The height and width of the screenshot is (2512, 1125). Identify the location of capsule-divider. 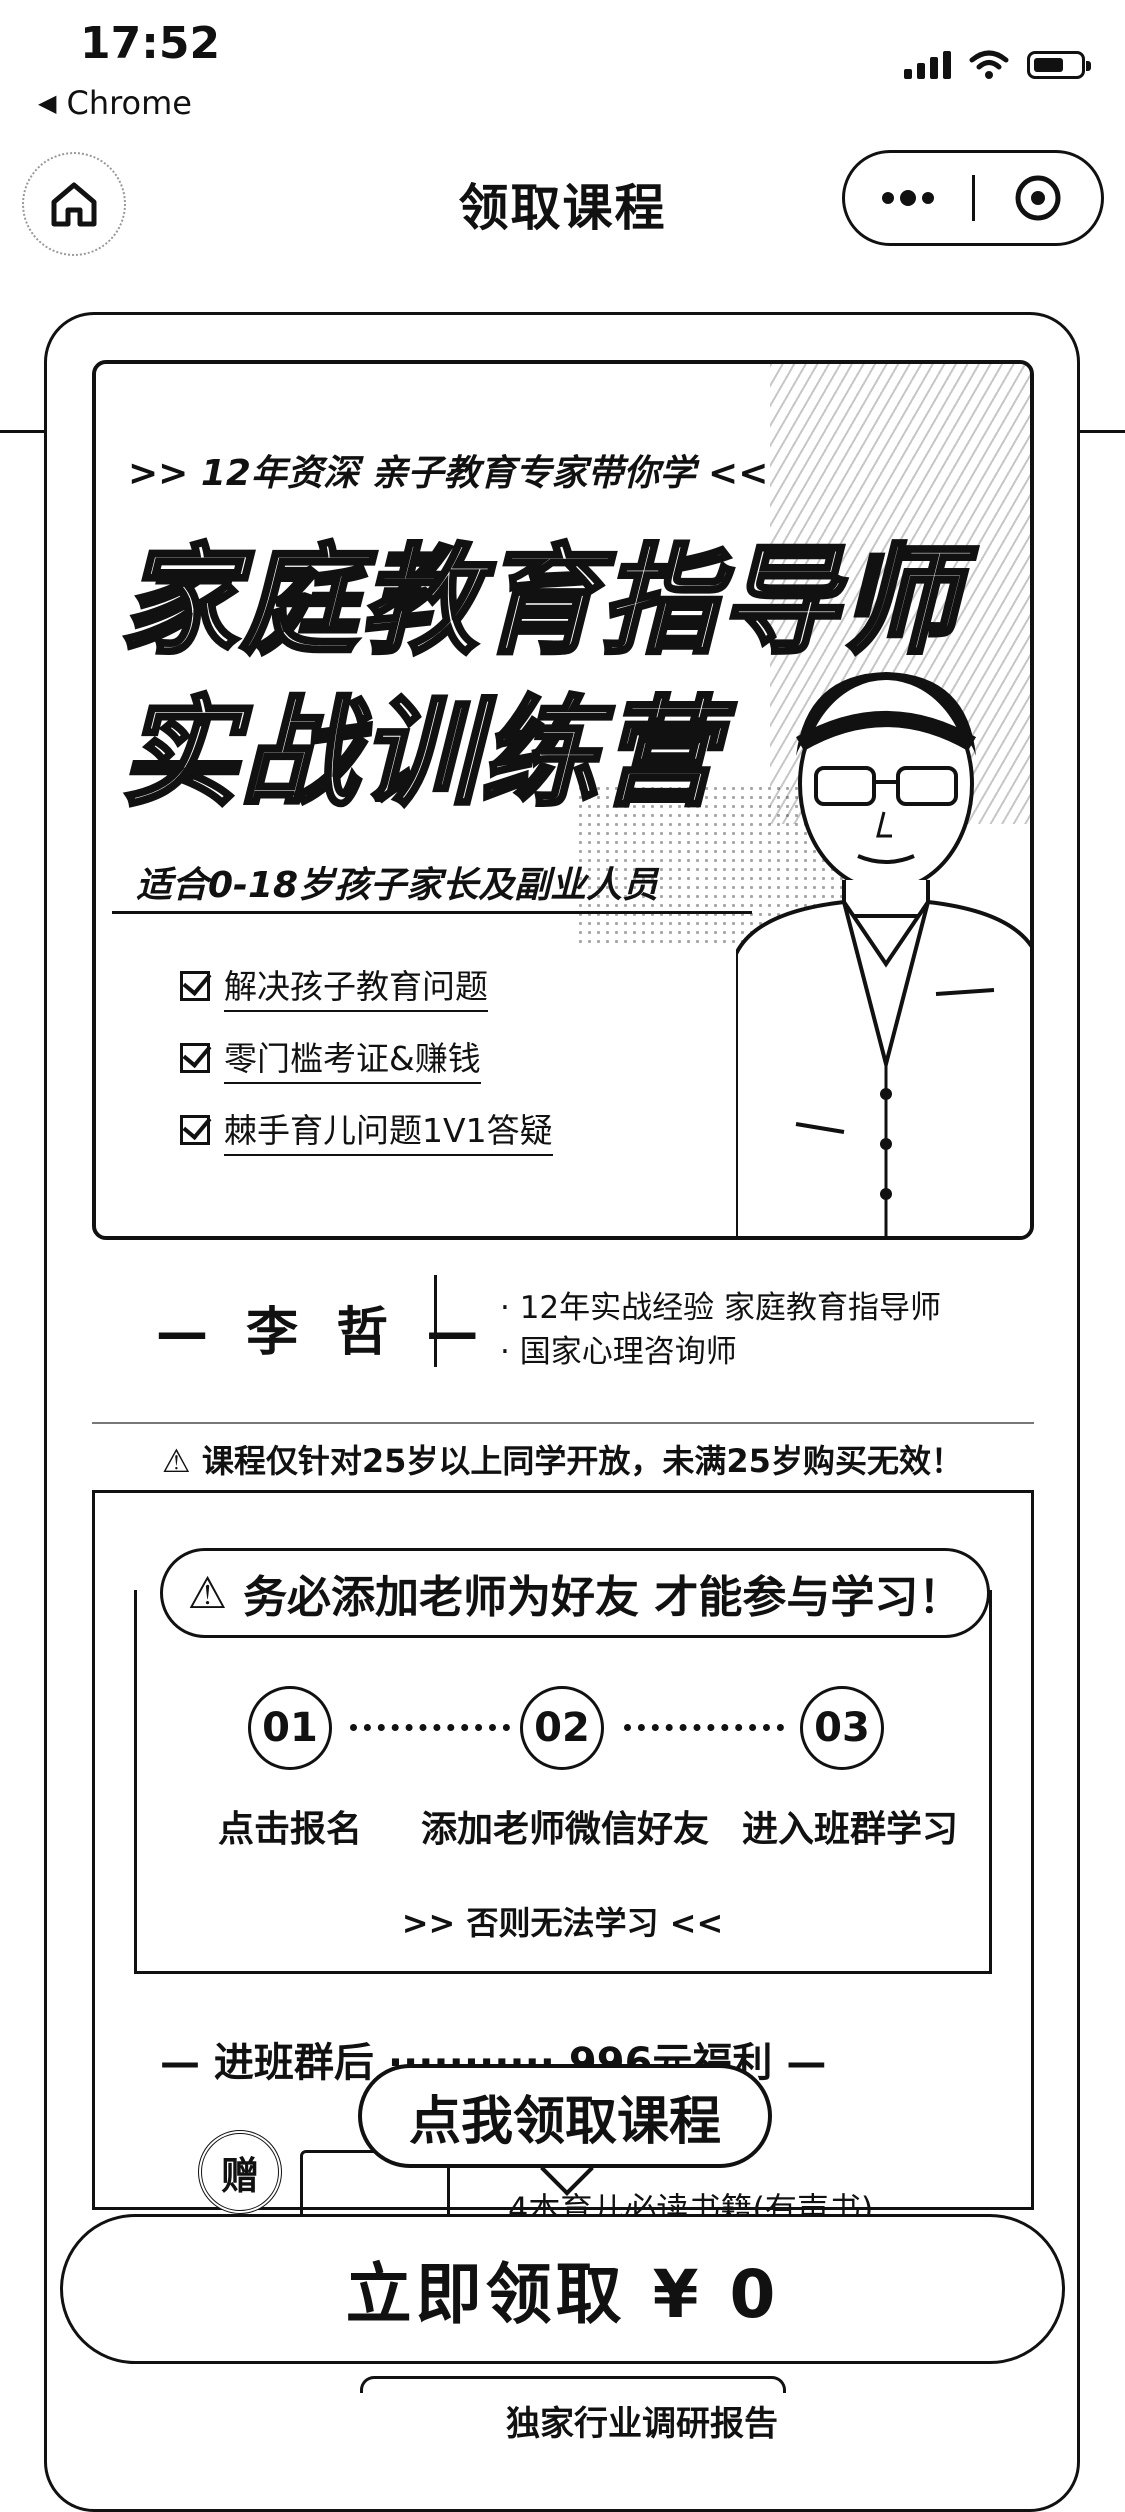
(973, 198).